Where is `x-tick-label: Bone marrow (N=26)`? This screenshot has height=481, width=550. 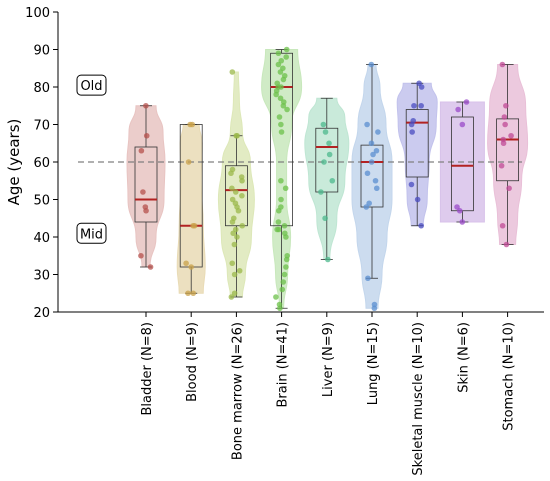
x-tick-label: Bone marrow (N=26) is located at coordinates (237, 391).